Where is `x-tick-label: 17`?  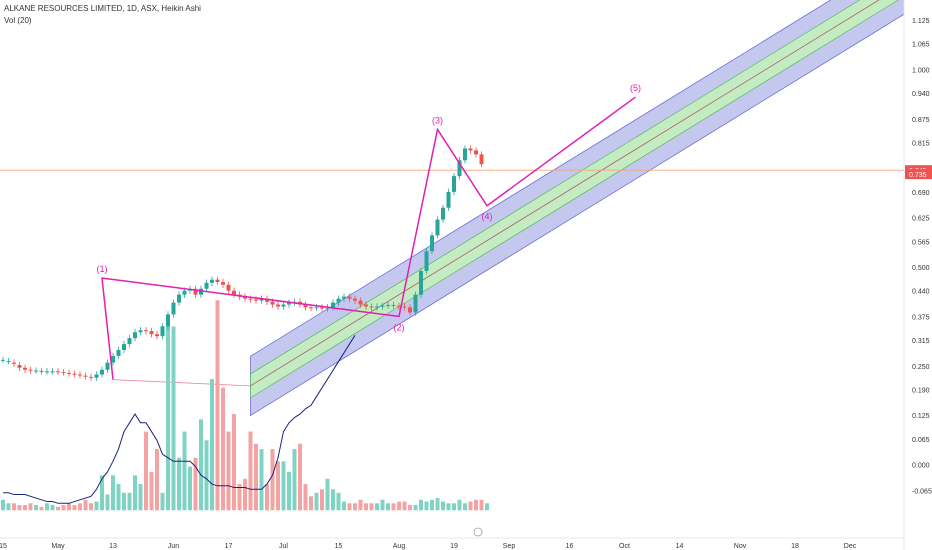 x-tick-label: 17 is located at coordinates (229, 546).